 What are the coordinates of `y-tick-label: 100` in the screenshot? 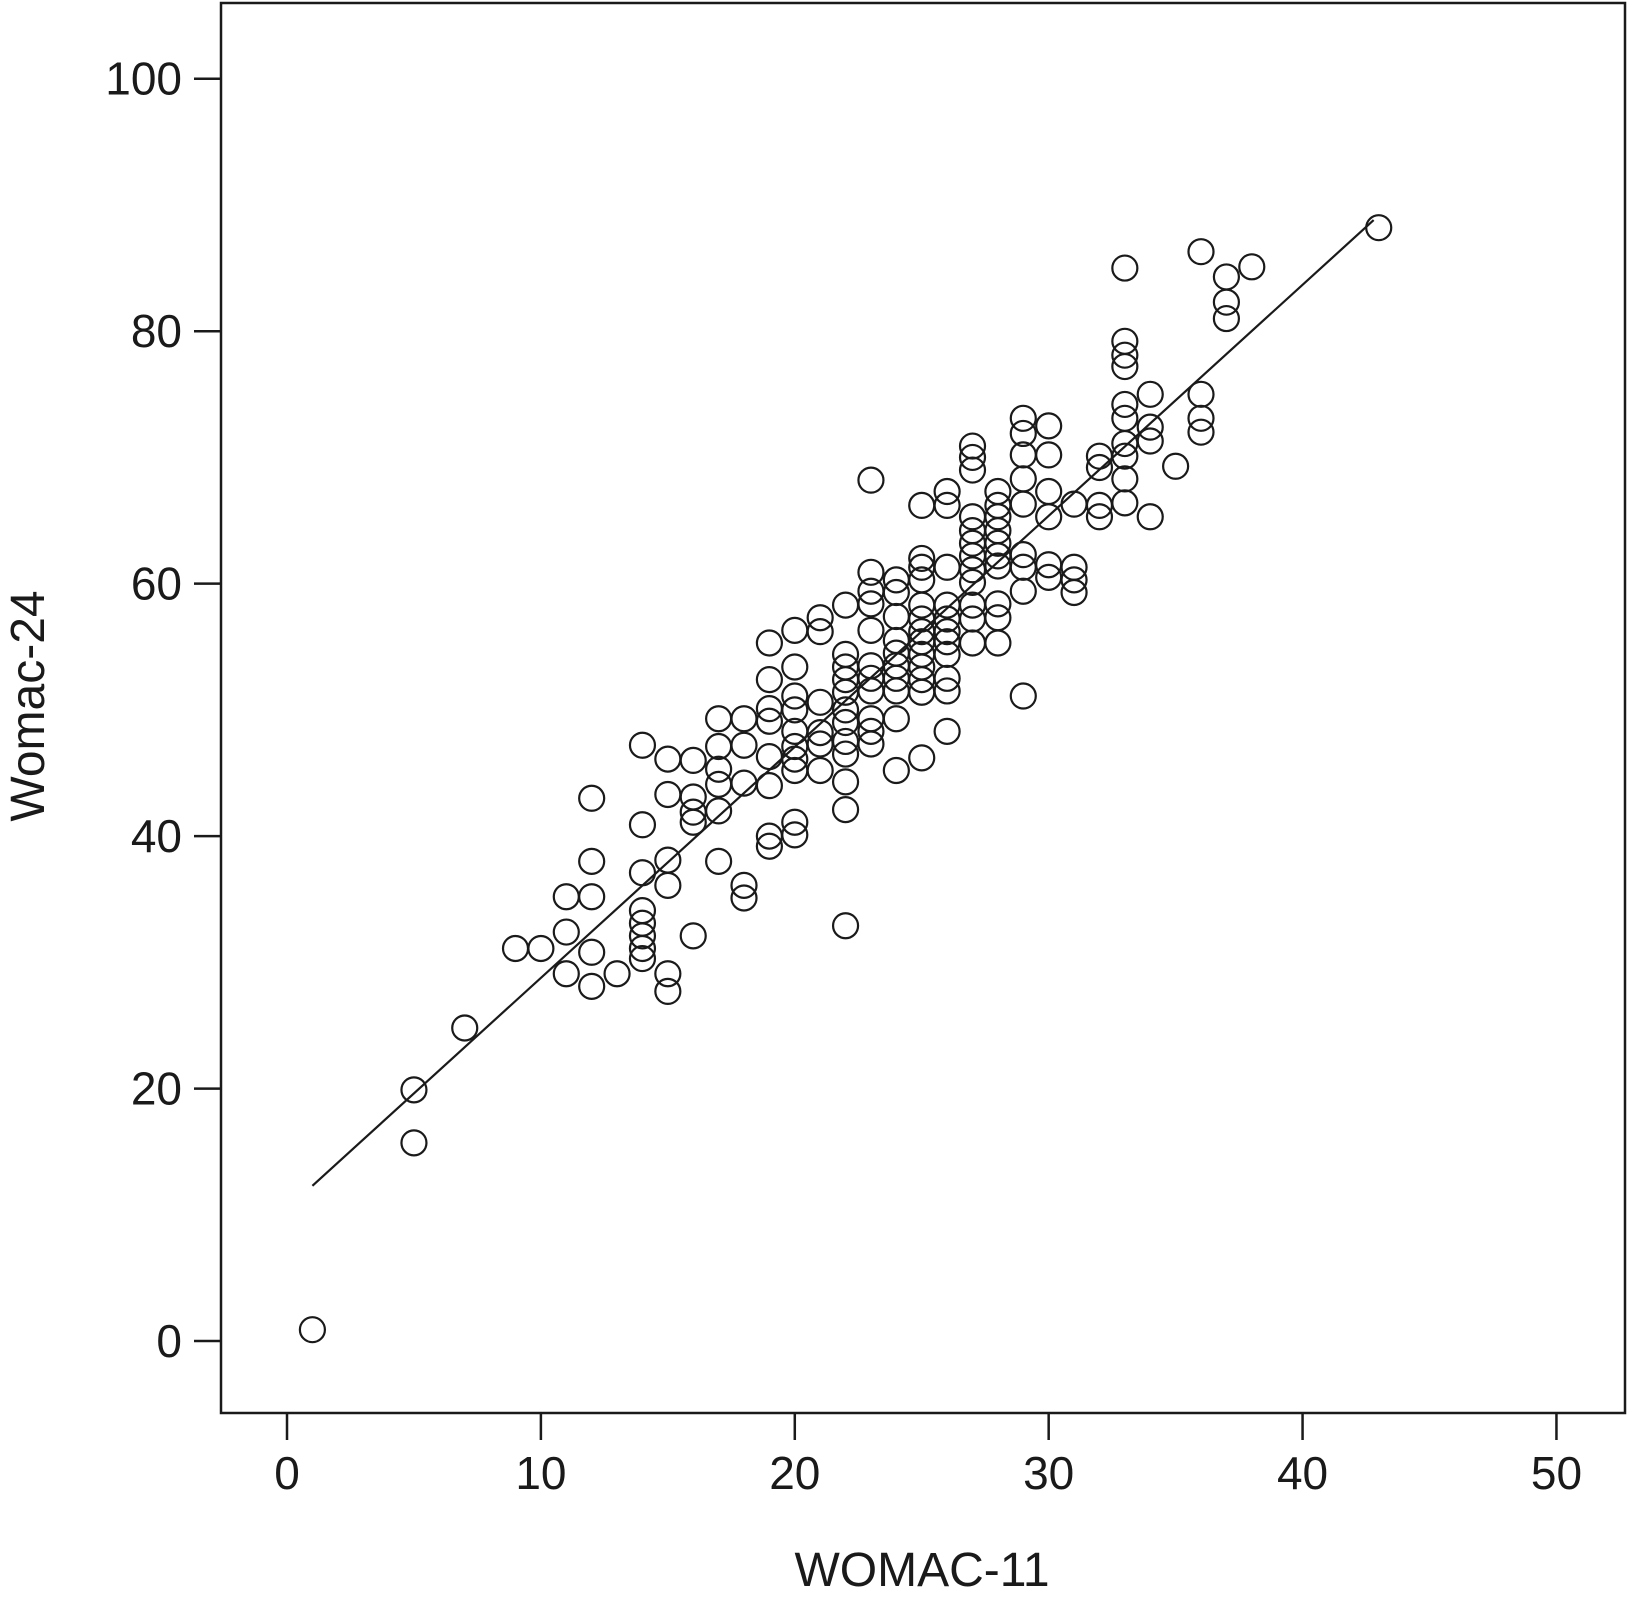 It's located at (143, 79).